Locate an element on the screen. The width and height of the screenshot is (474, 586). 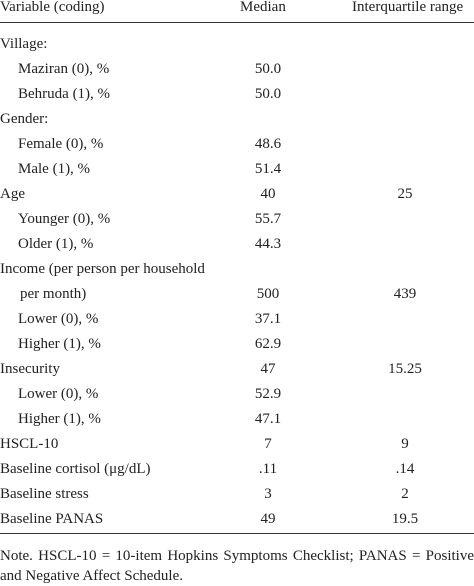
row-label: Baseline PANAS is located at coordinates (52, 519).